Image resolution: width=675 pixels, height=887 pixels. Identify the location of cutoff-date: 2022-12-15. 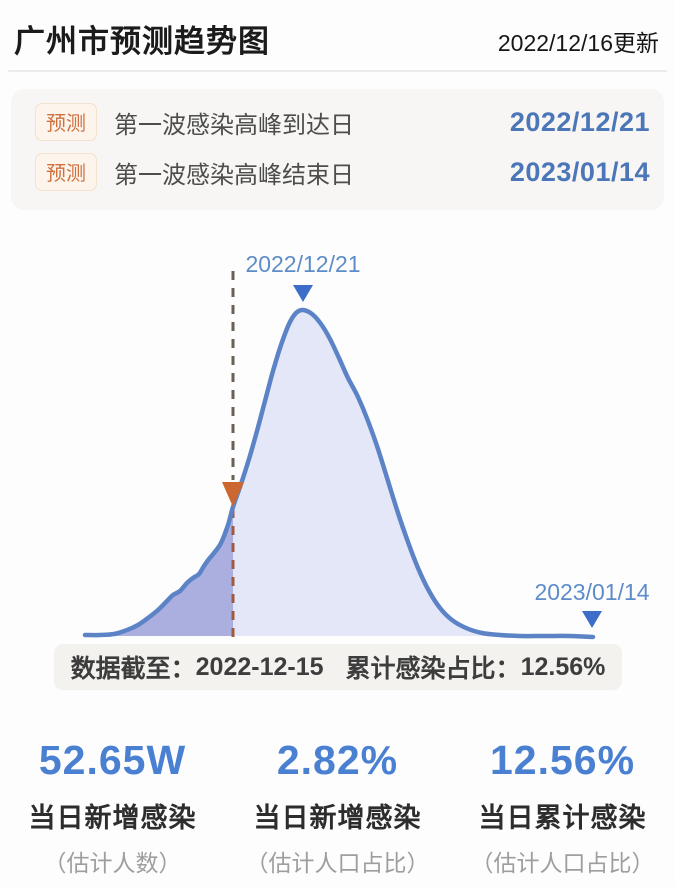
(259, 666).